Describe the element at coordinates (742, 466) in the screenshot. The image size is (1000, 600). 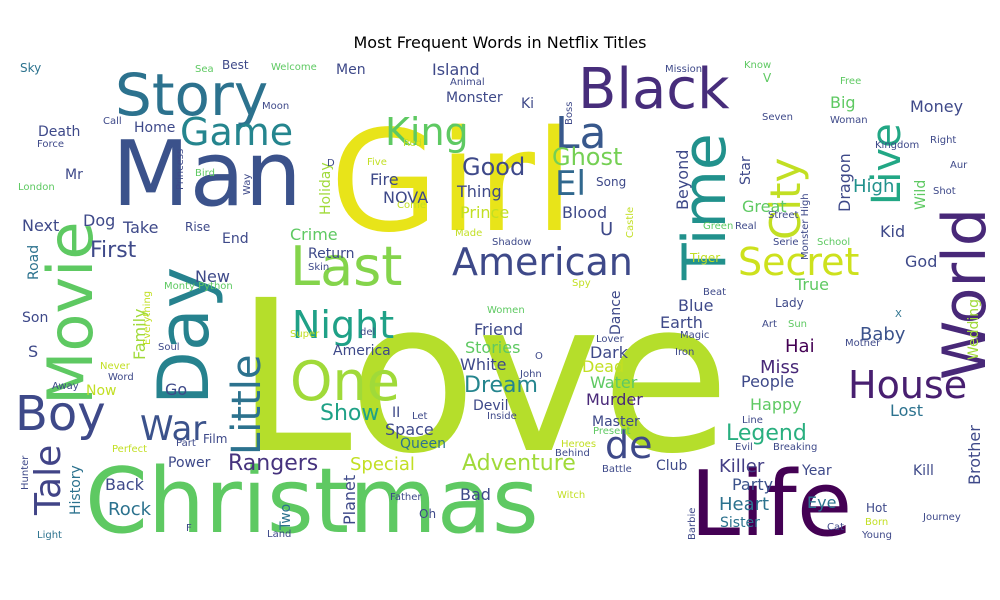
I see `word-killer: Killer` at that location.